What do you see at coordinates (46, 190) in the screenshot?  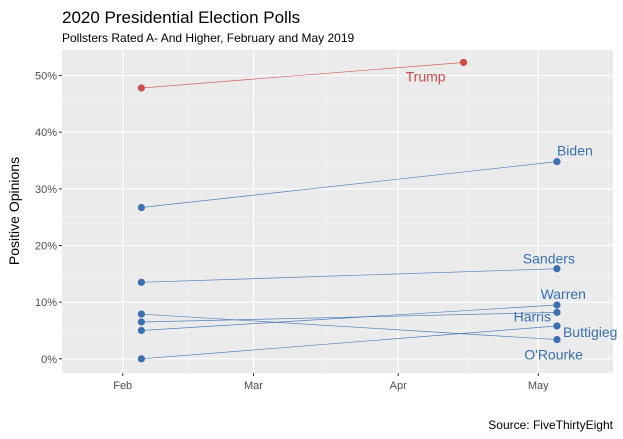 I see `y-tick-label: 30%` at bounding box center [46, 190].